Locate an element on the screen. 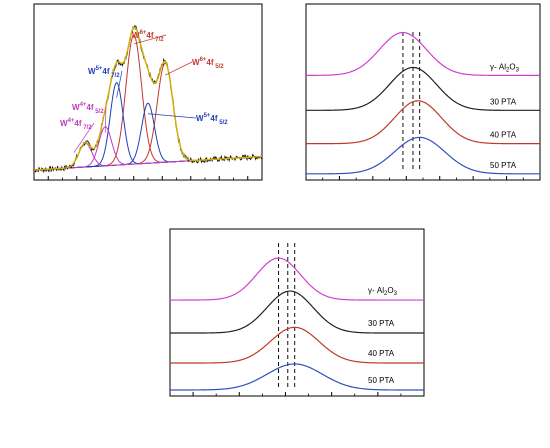 This screenshot has width=550, height=448. fit-envelope-line is located at coordinates (148, 98).